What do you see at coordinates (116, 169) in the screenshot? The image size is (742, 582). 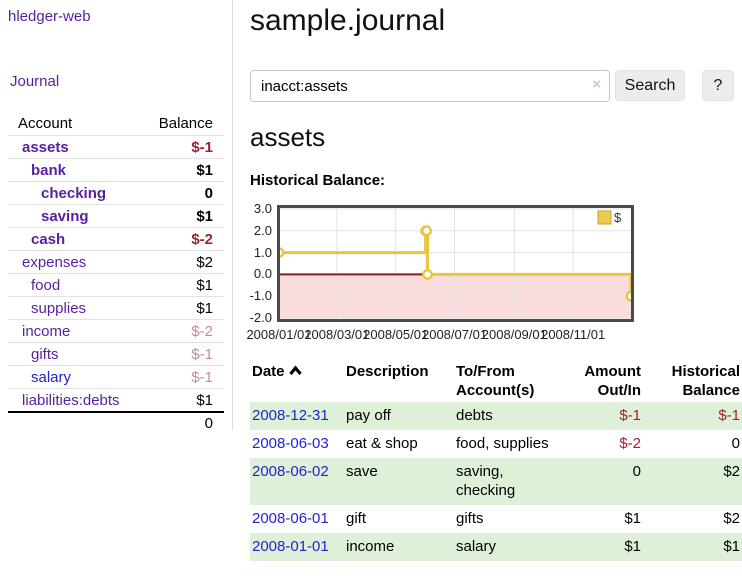 I see `account-row: bank $1` at bounding box center [116, 169].